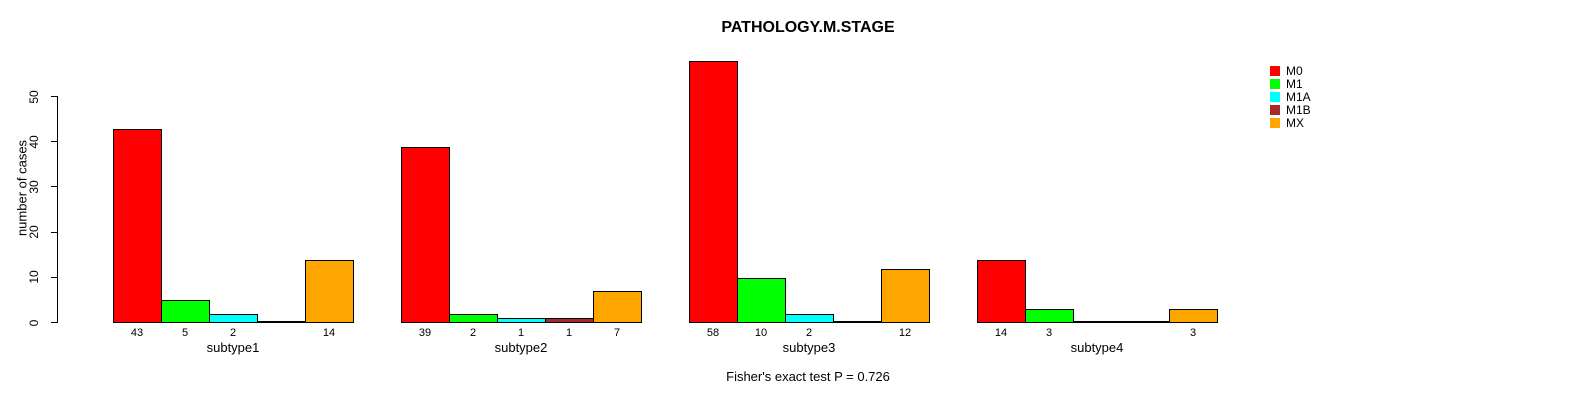 Image resolution: width=1590 pixels, height=400 pixels. I want to click on bar-M1-subtype1, so click(185, 311).